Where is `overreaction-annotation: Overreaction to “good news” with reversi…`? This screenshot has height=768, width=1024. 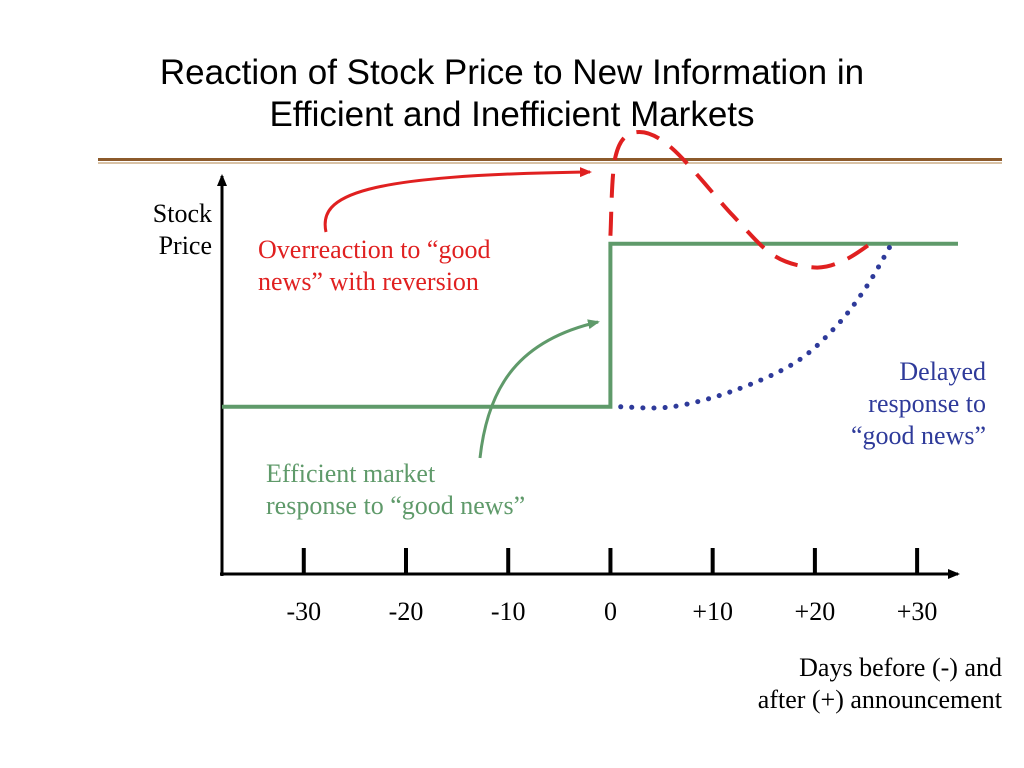 overreaction-annotation: Overreaction to “good news” with reversi… is located at coordinates (374, 266).